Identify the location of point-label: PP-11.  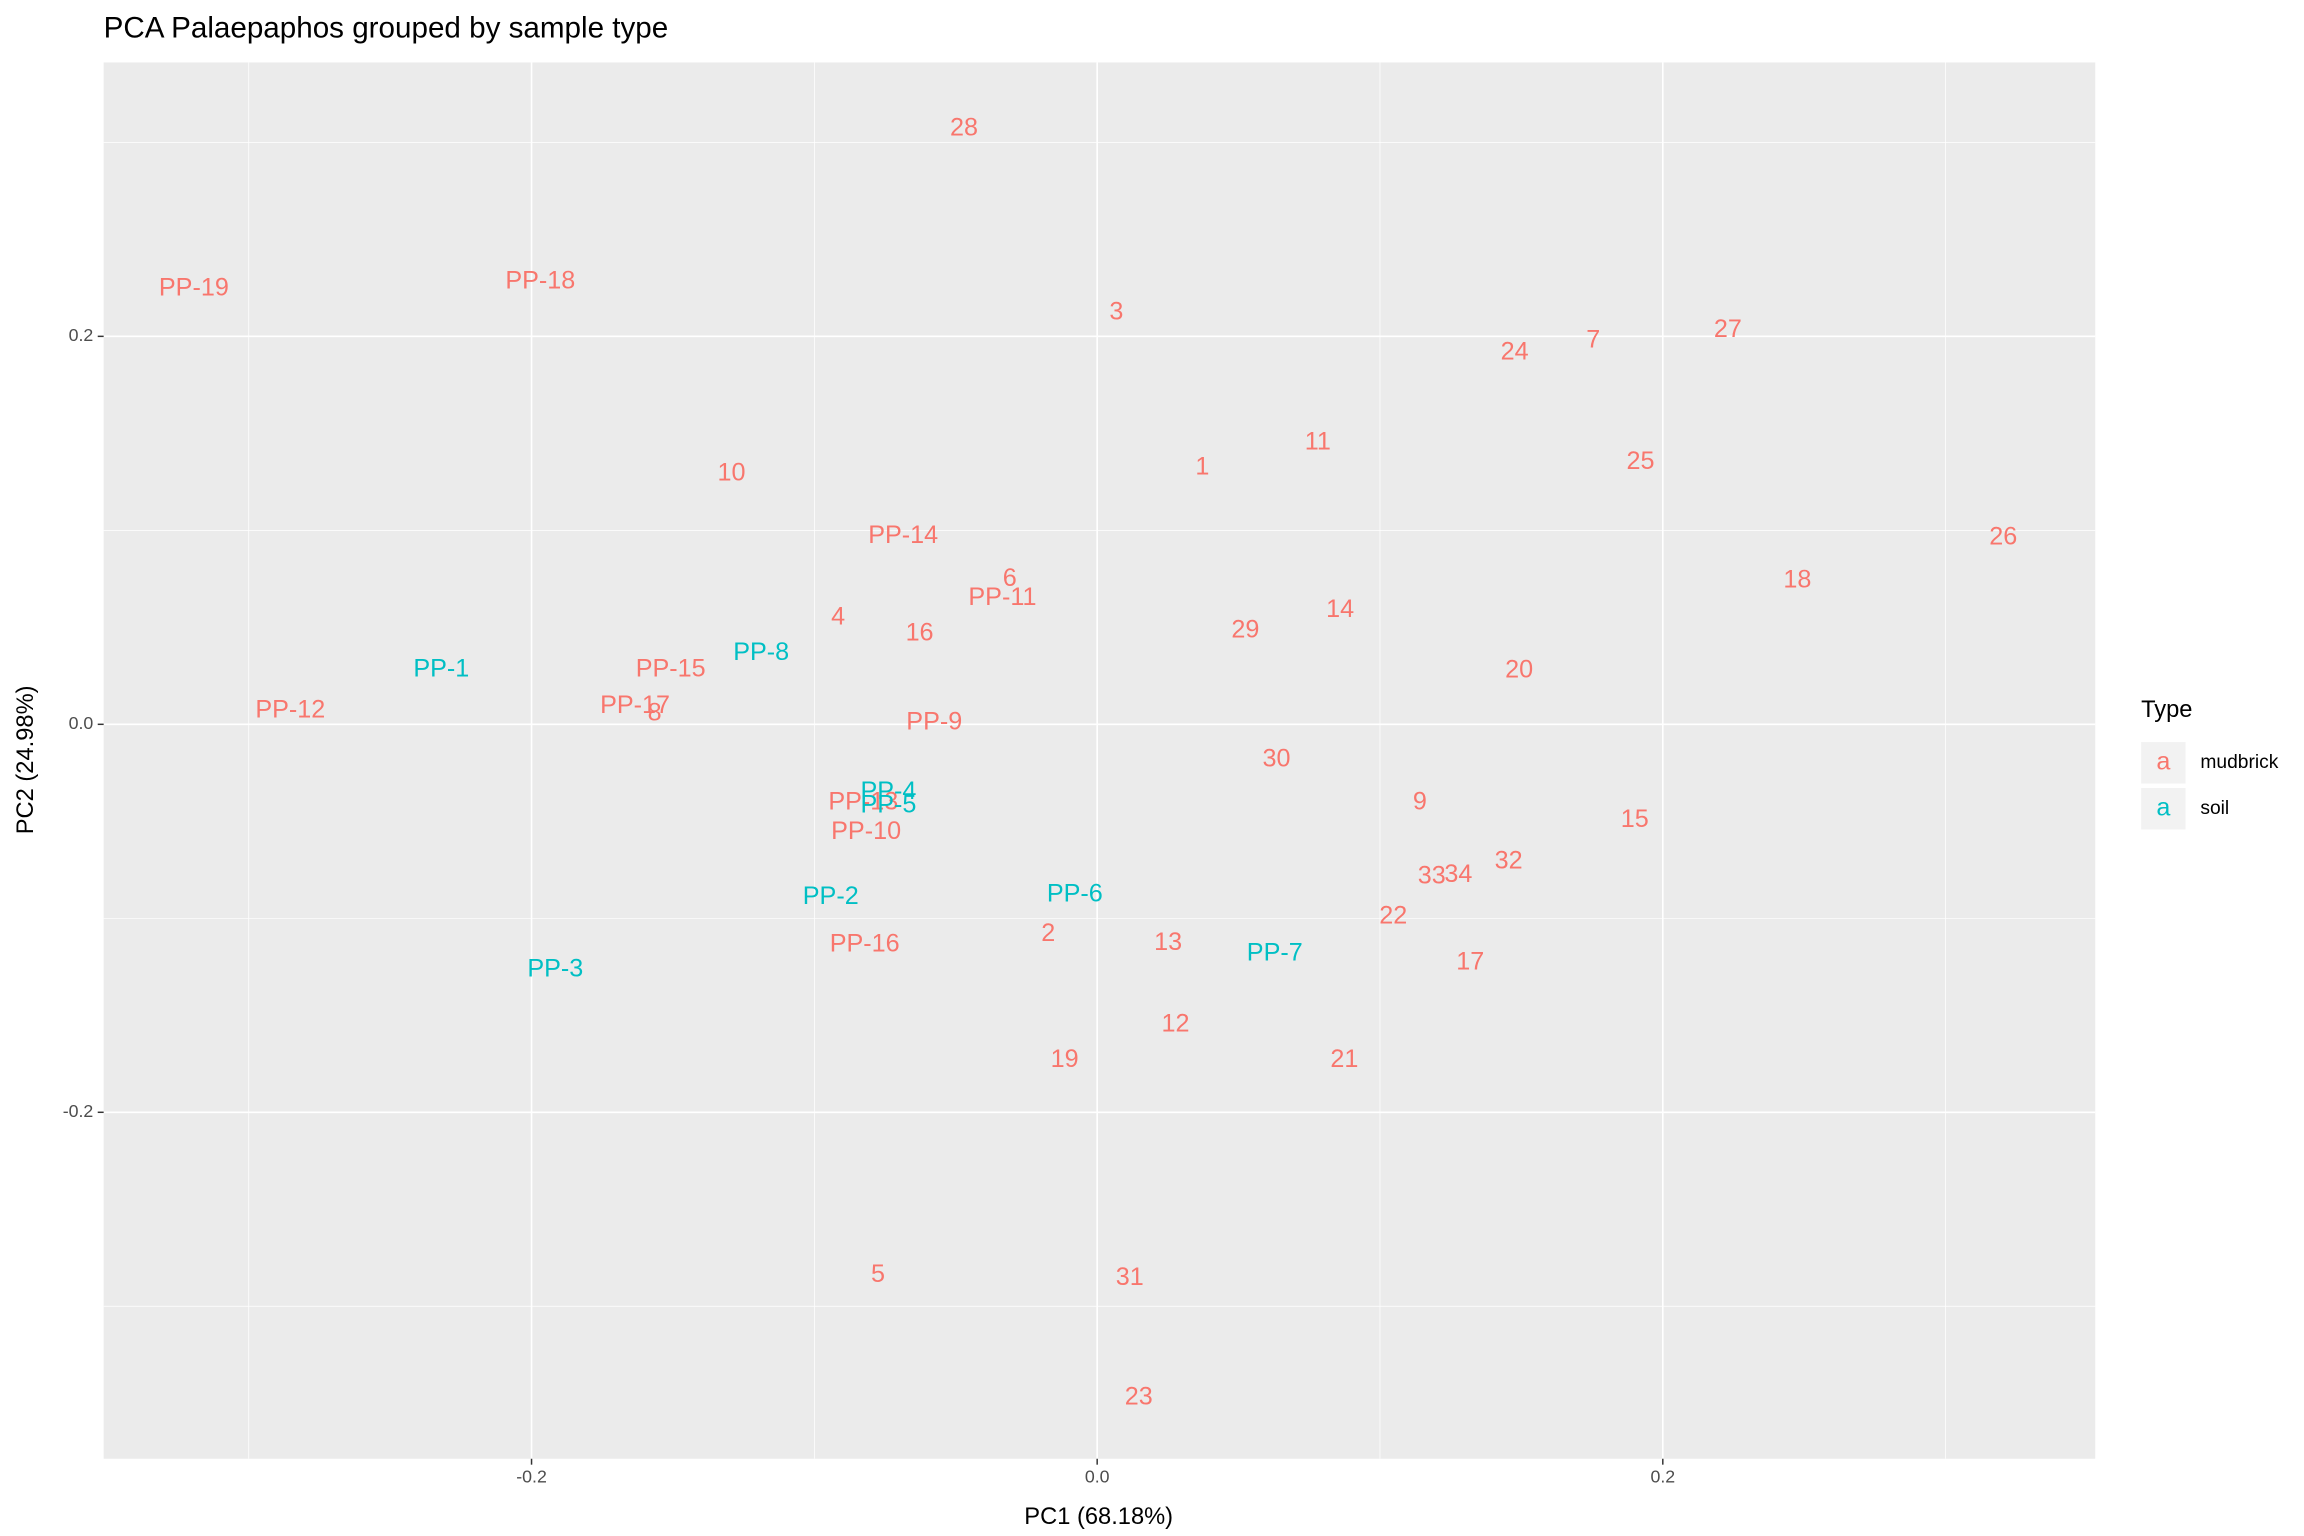
(1002, 597).